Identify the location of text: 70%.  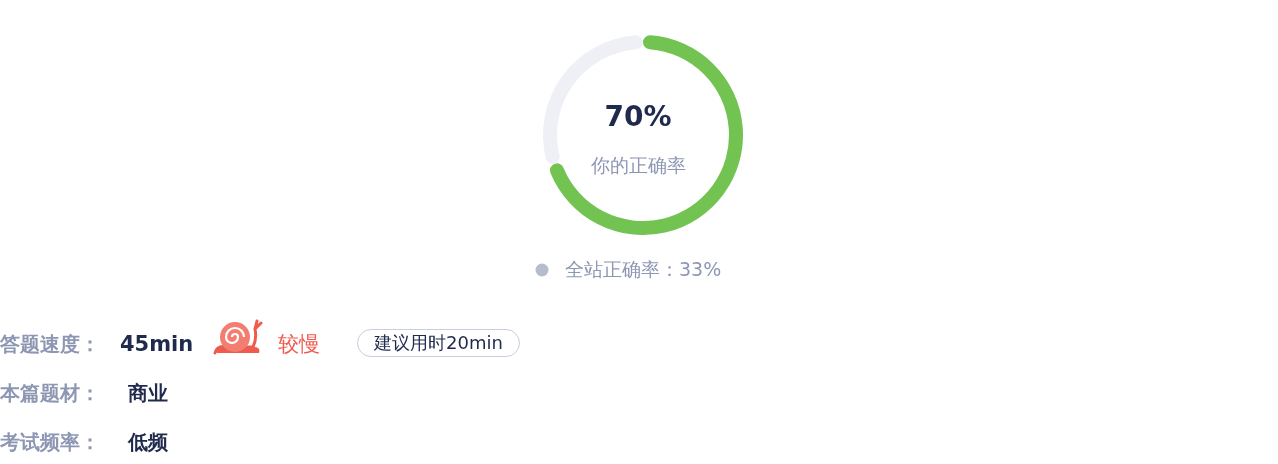
(638, 117).